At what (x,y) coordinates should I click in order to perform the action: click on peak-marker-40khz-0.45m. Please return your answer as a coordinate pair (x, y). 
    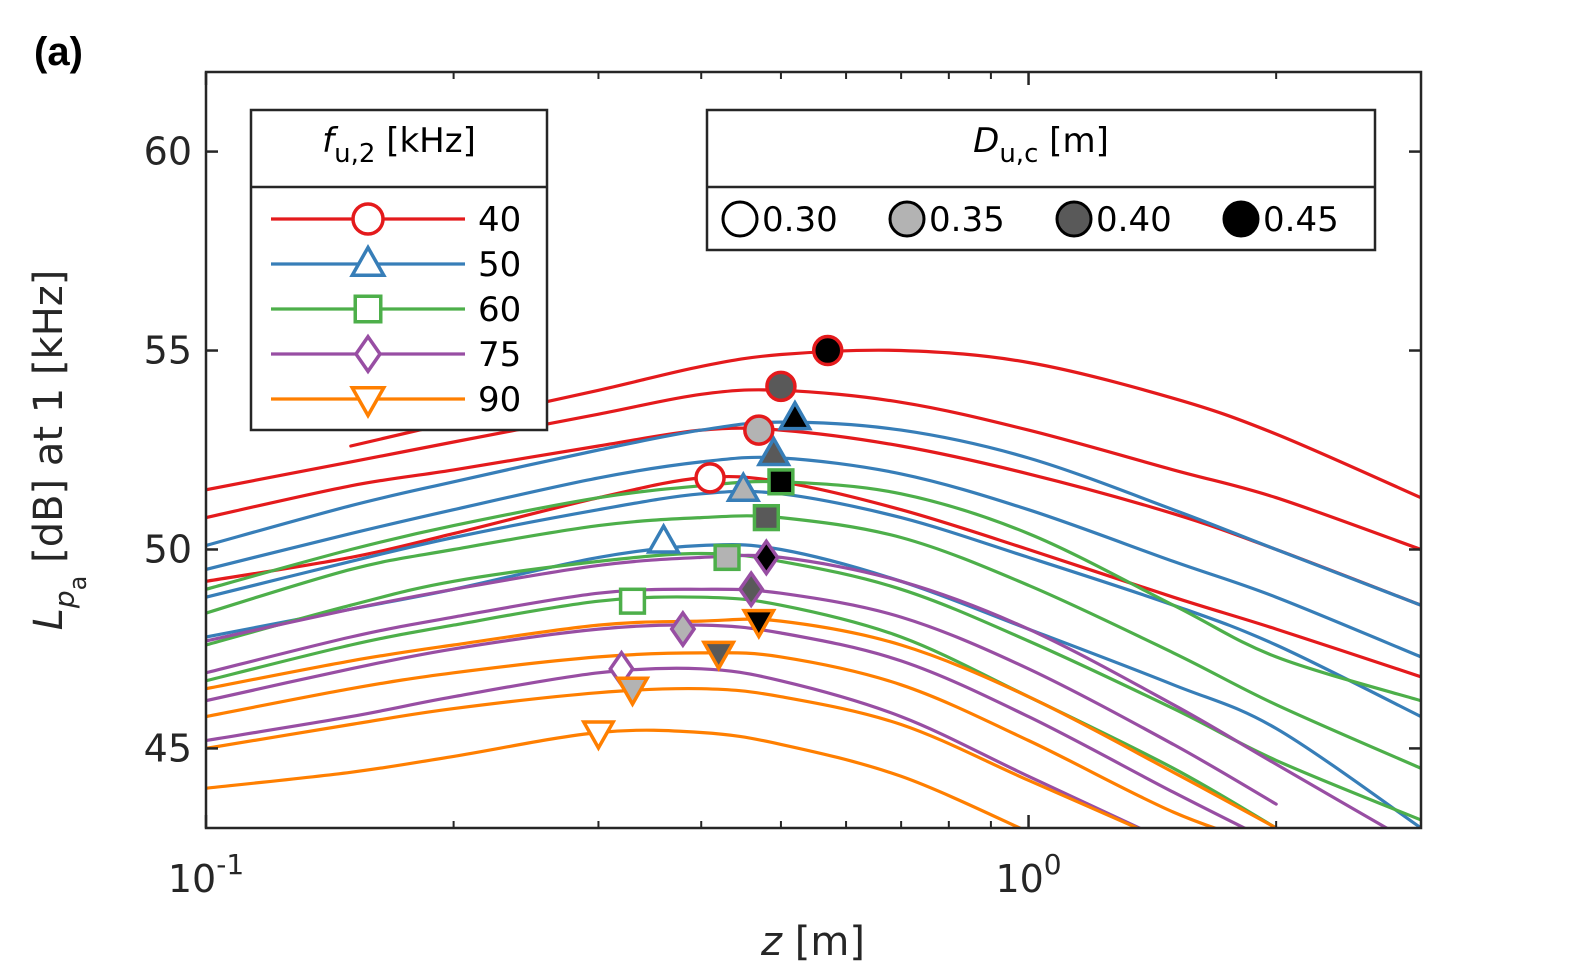
    Looking at the image, I should click on (827, 350).